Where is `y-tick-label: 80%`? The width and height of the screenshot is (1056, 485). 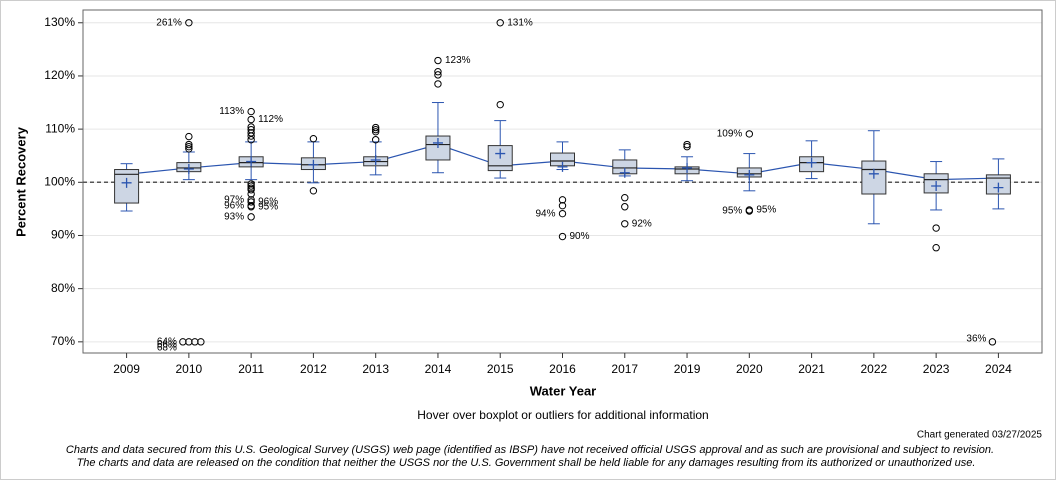 y-tick-label: 80% is located at coordinates (63, 288).